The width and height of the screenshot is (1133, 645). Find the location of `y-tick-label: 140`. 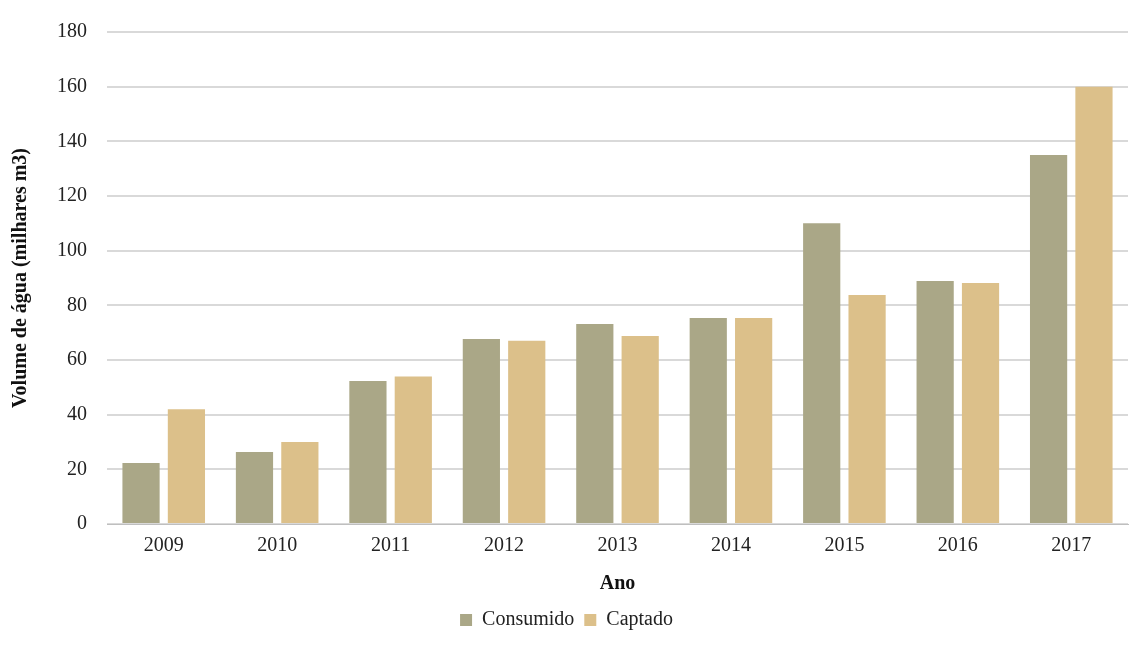

y-tick-label: 140 is located at coordinates (72, 139).